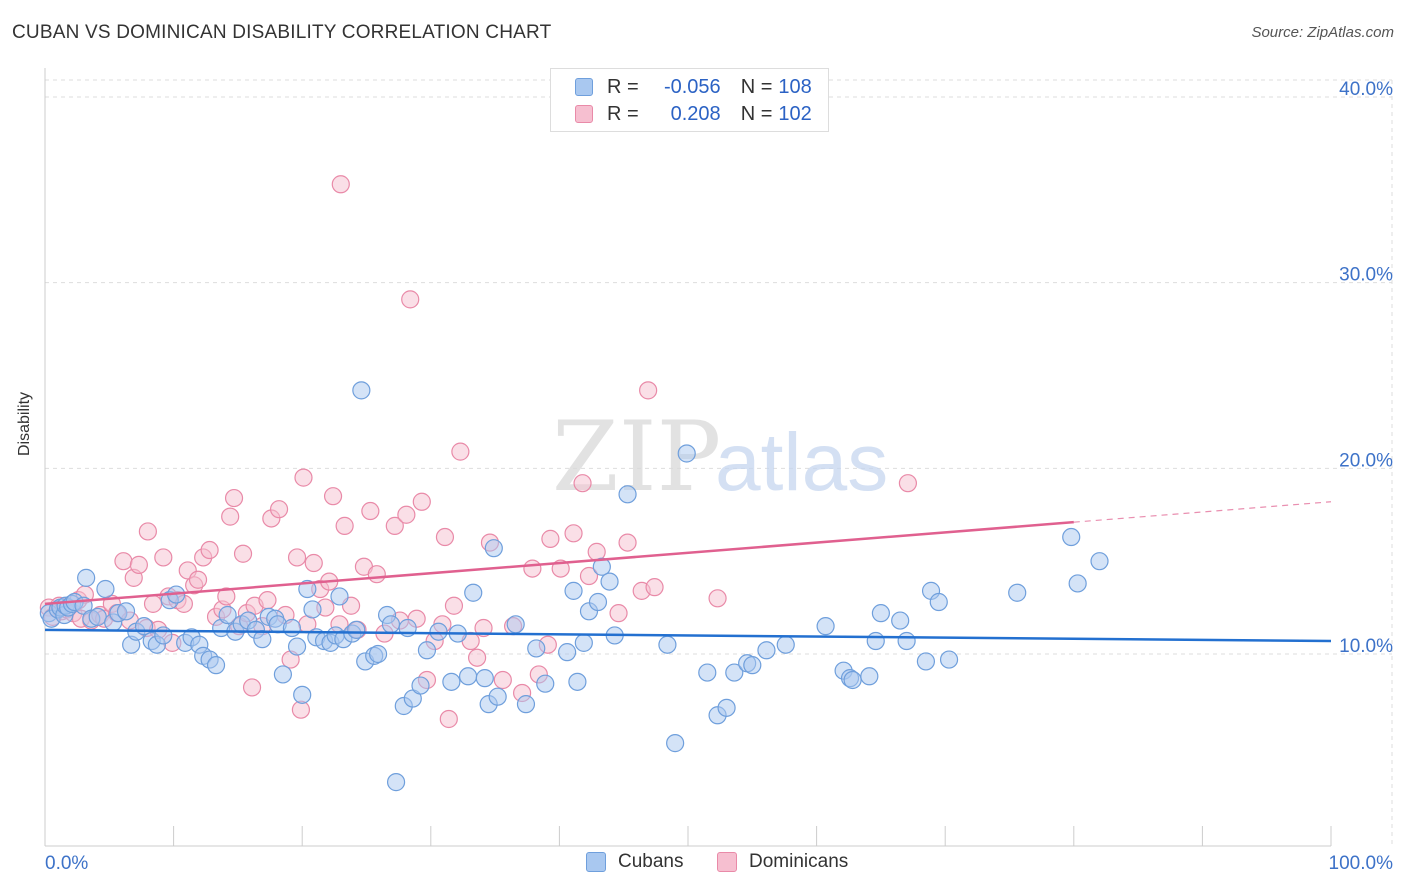 The width and height of the screenshot is (1406, 892). Describe the element at coordinates (1361, 863) in the screenshot. I see `x-tick-label: 100.0%` at that location.